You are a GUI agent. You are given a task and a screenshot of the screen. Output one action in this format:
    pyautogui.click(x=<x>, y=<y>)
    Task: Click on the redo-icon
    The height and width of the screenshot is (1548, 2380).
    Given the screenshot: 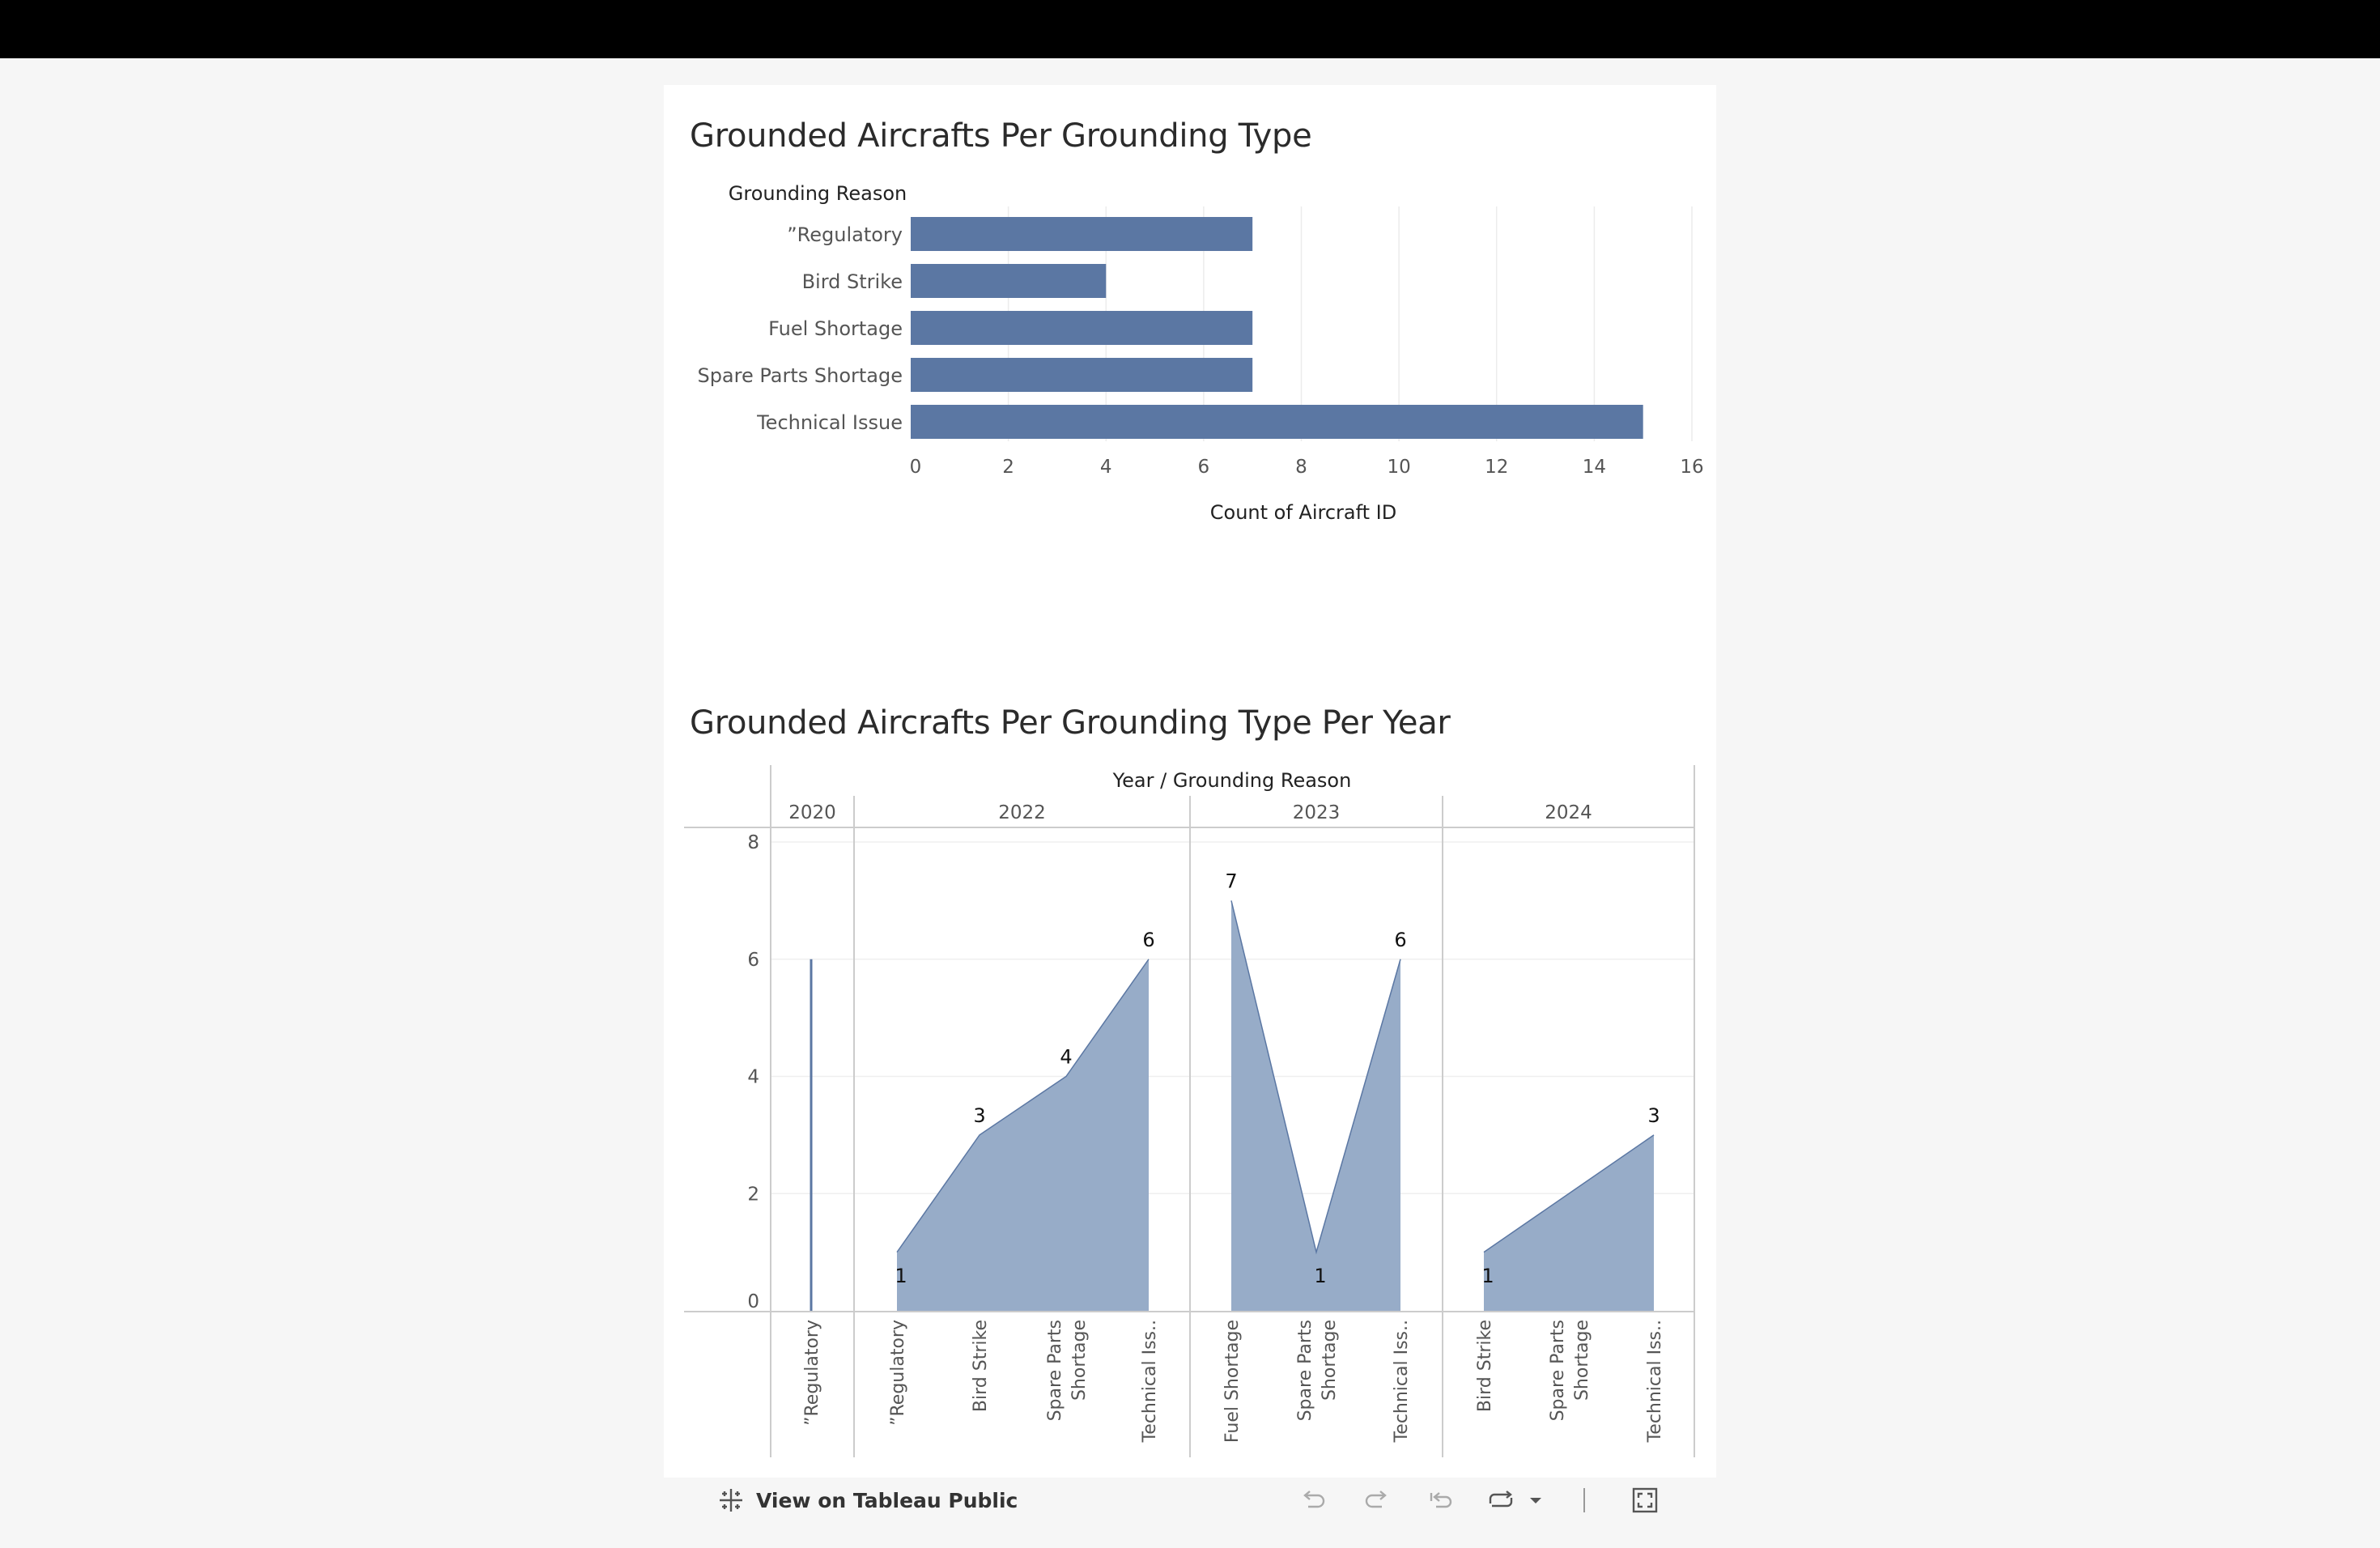 What is the action you would take?
    pyautogui.click(x=1377, y=1501)
    